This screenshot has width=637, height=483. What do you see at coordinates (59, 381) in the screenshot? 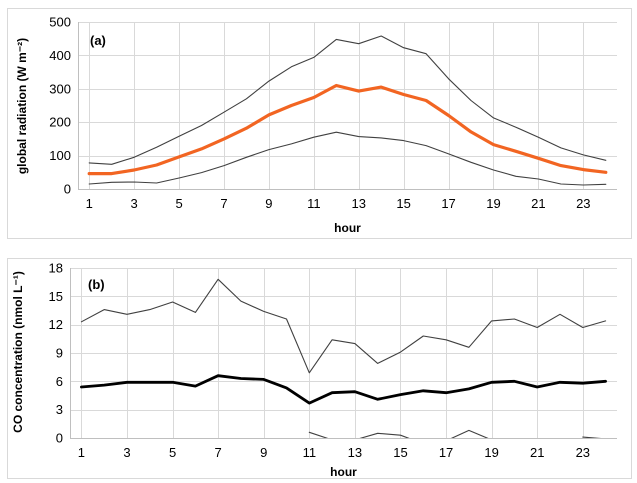
I see `y-tick-label: 6` at bounding box center [59, 381].